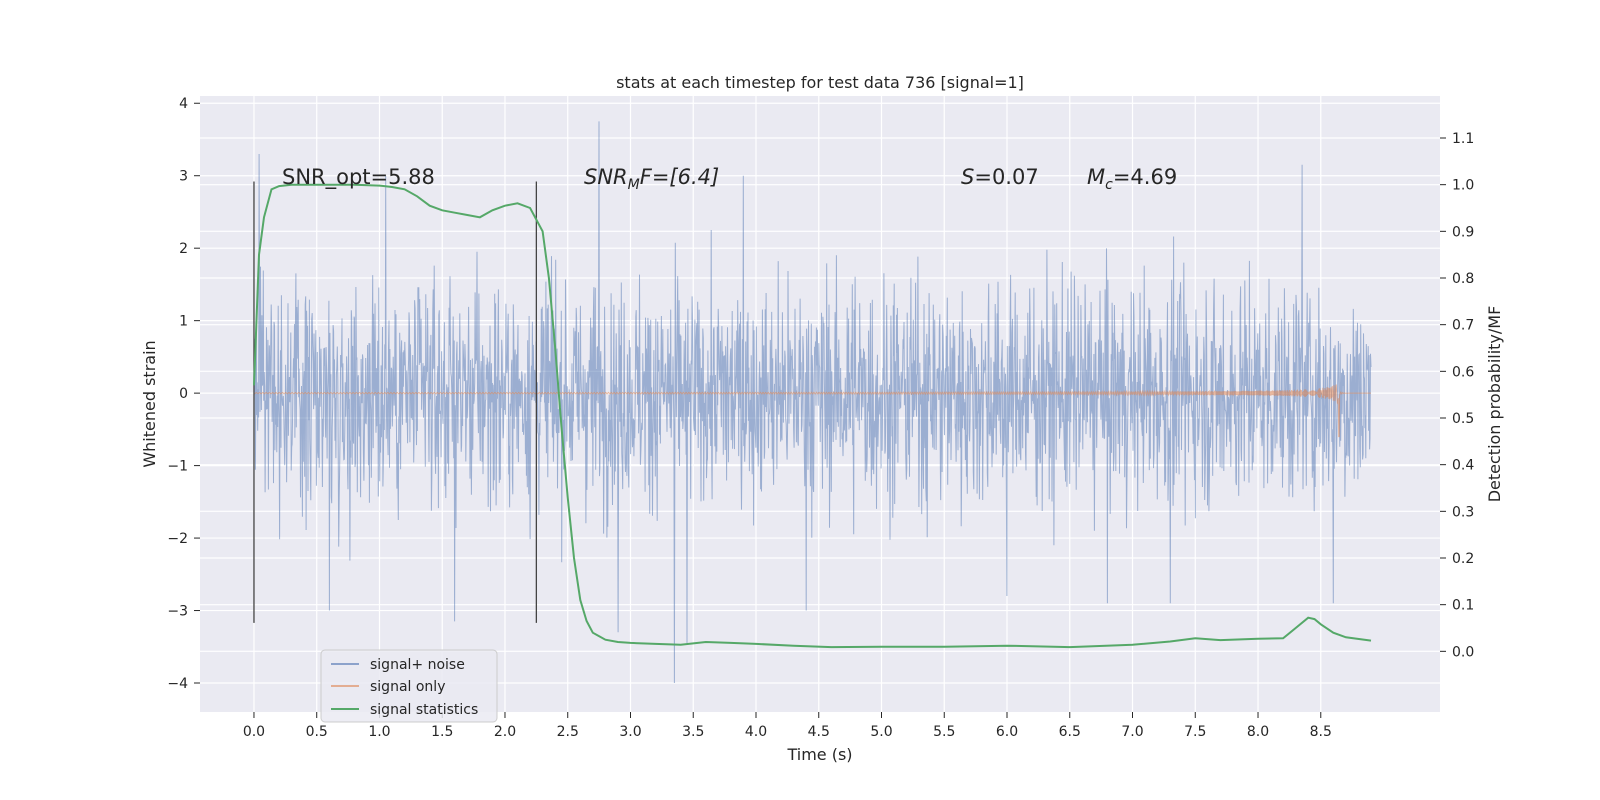 The image size is (1600, 800). Describe the element at coordinates (183, 104) in the screenshot. I see `y-left-tick-label: 4` at that location.